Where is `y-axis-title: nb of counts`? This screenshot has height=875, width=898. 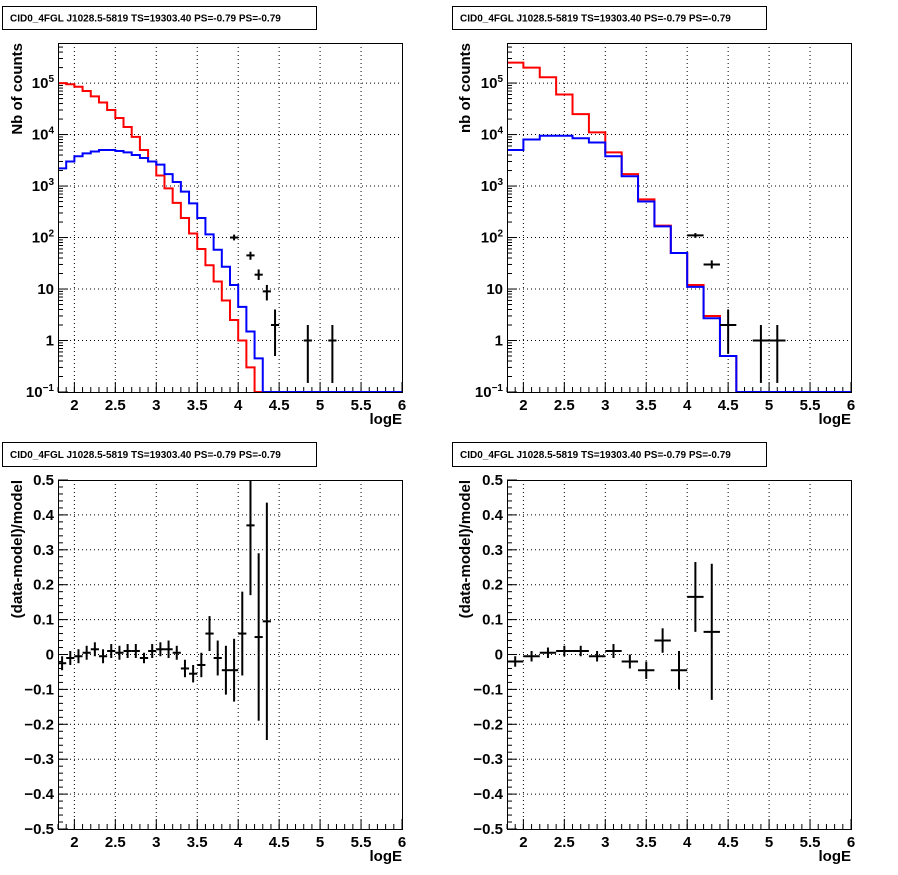 y-axis-title: nb of counts is located at coordinates (465, 88).